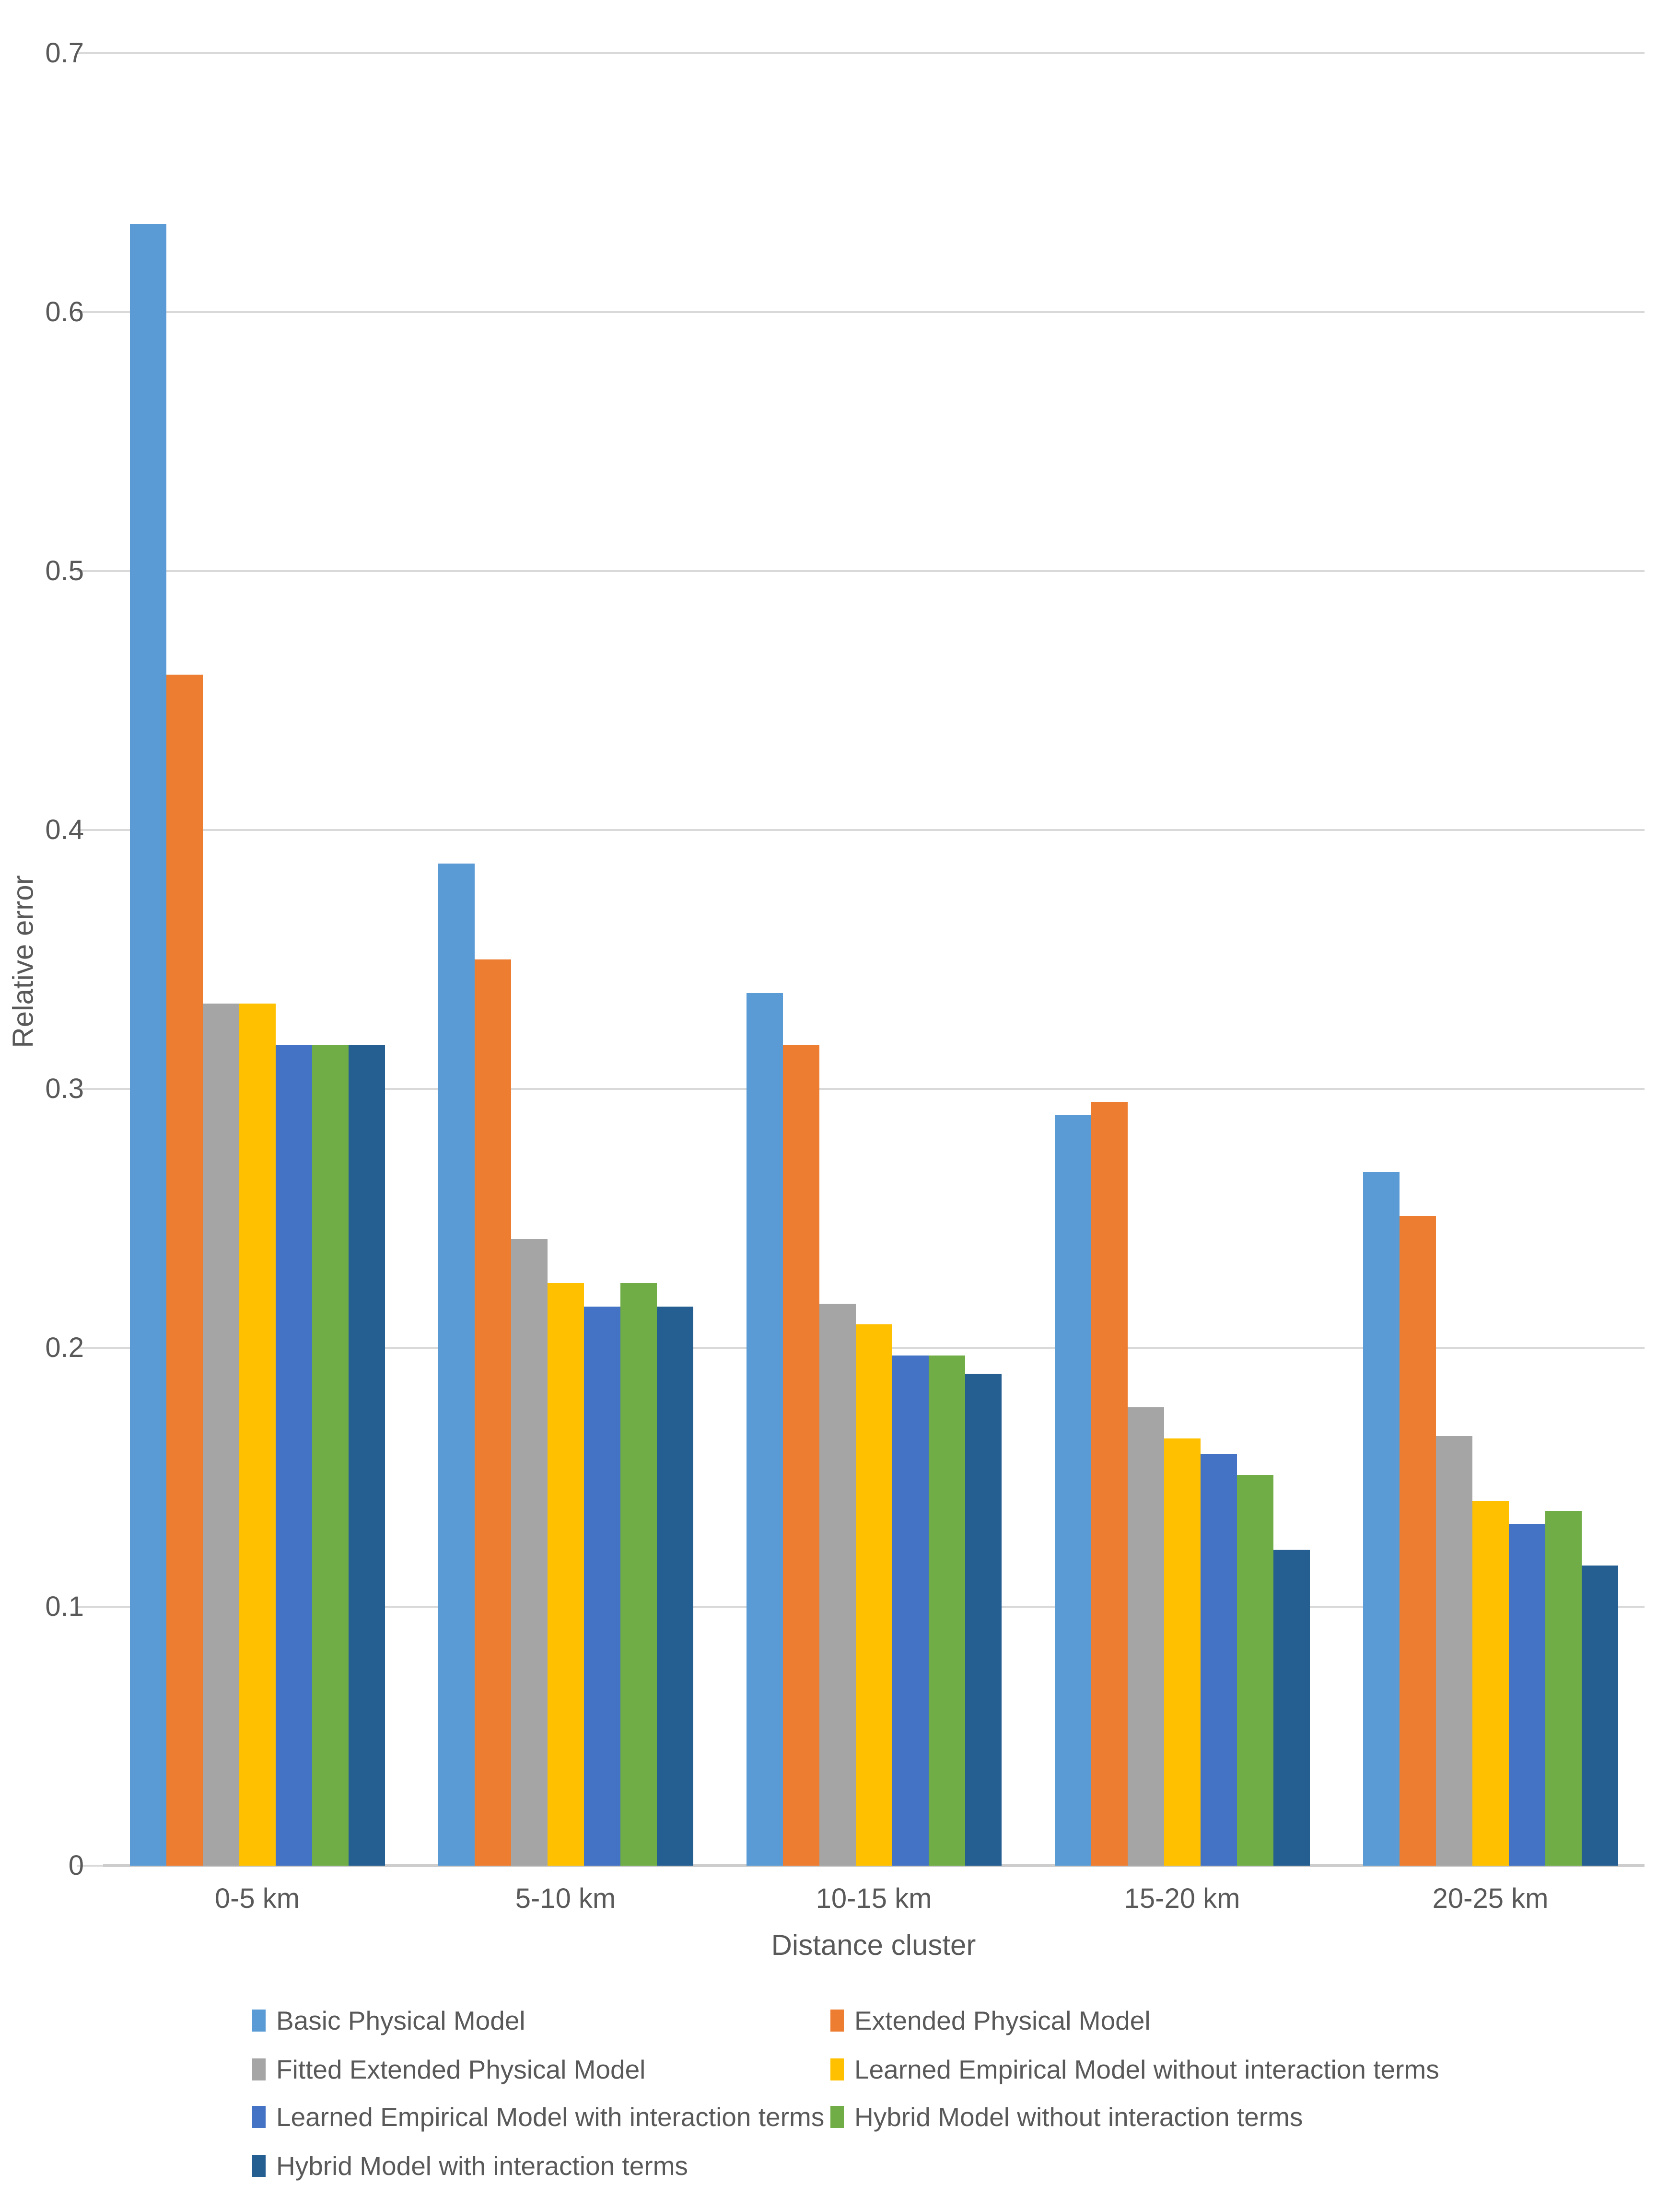 Image resolution: width=1680 pixels, height=2197 pixels. I want to click on bar-series1-5-10km, so click(456, 1365).